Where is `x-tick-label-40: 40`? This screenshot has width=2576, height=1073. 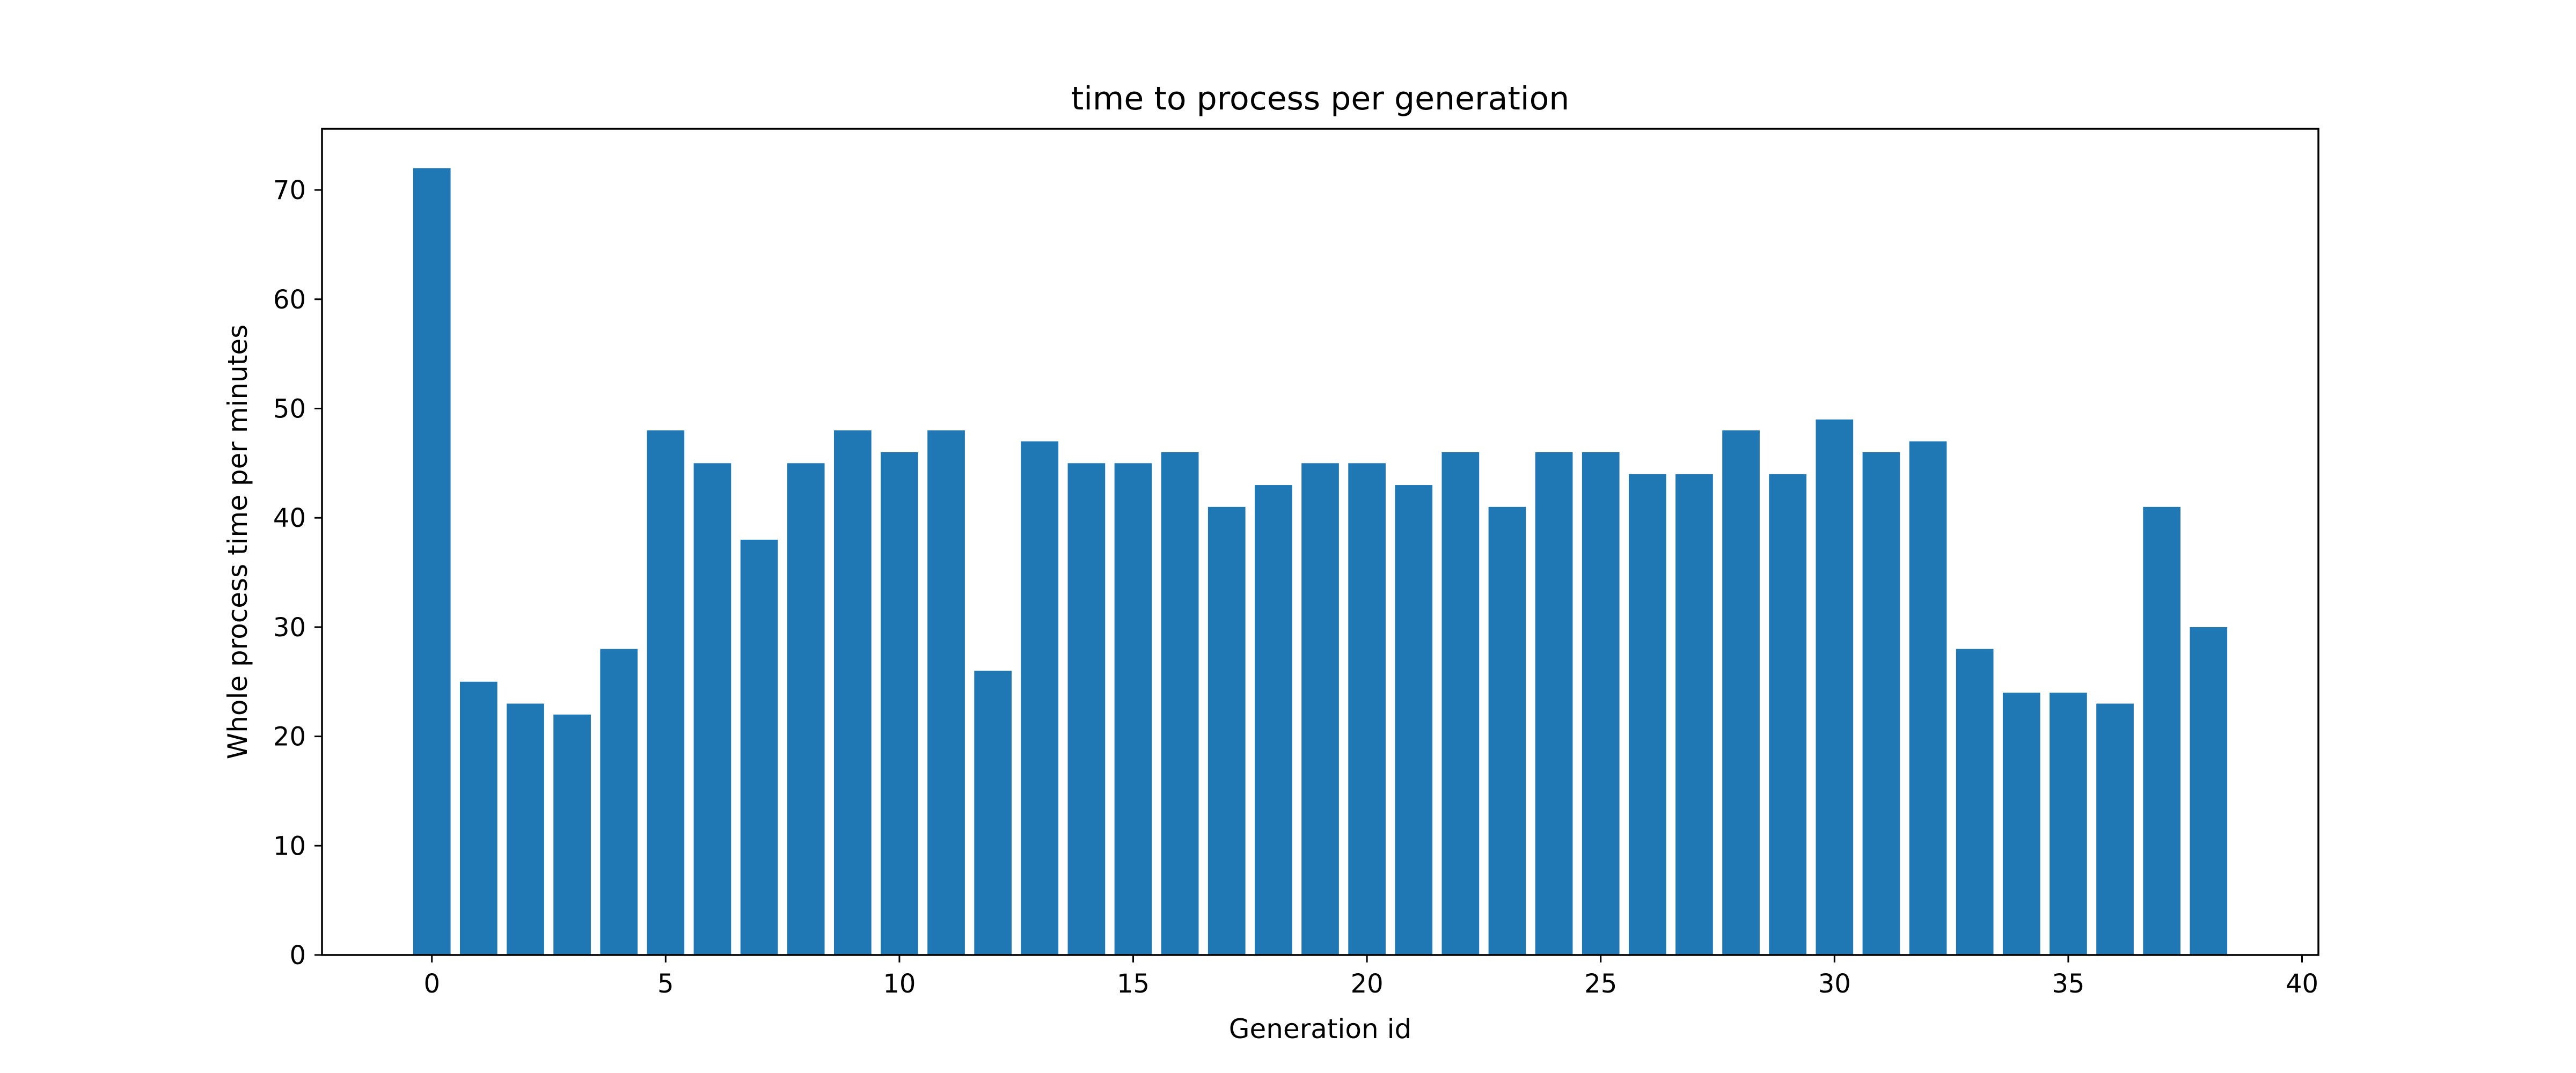 x-tick-label-40: 40 is located at coordinates (2302, 984).